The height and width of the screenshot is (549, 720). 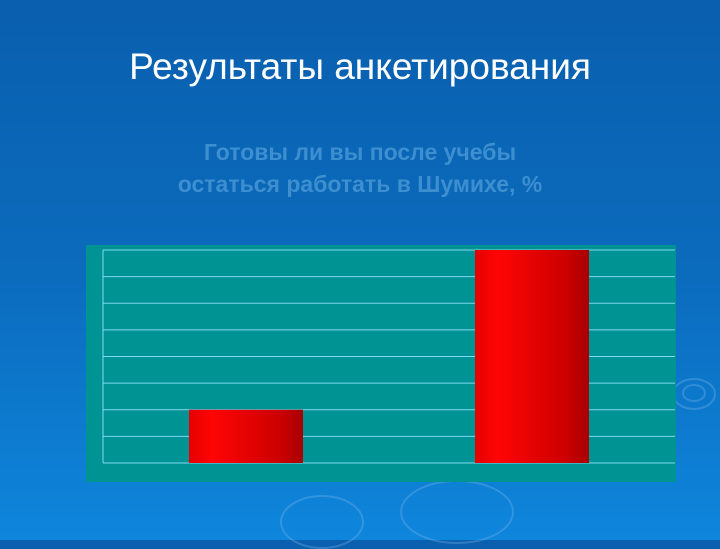 What do you see at coordinates (360, 66) in the screenshot?
I see `slide-title: Результаты анкетирования` at bounding box center [360, 66].